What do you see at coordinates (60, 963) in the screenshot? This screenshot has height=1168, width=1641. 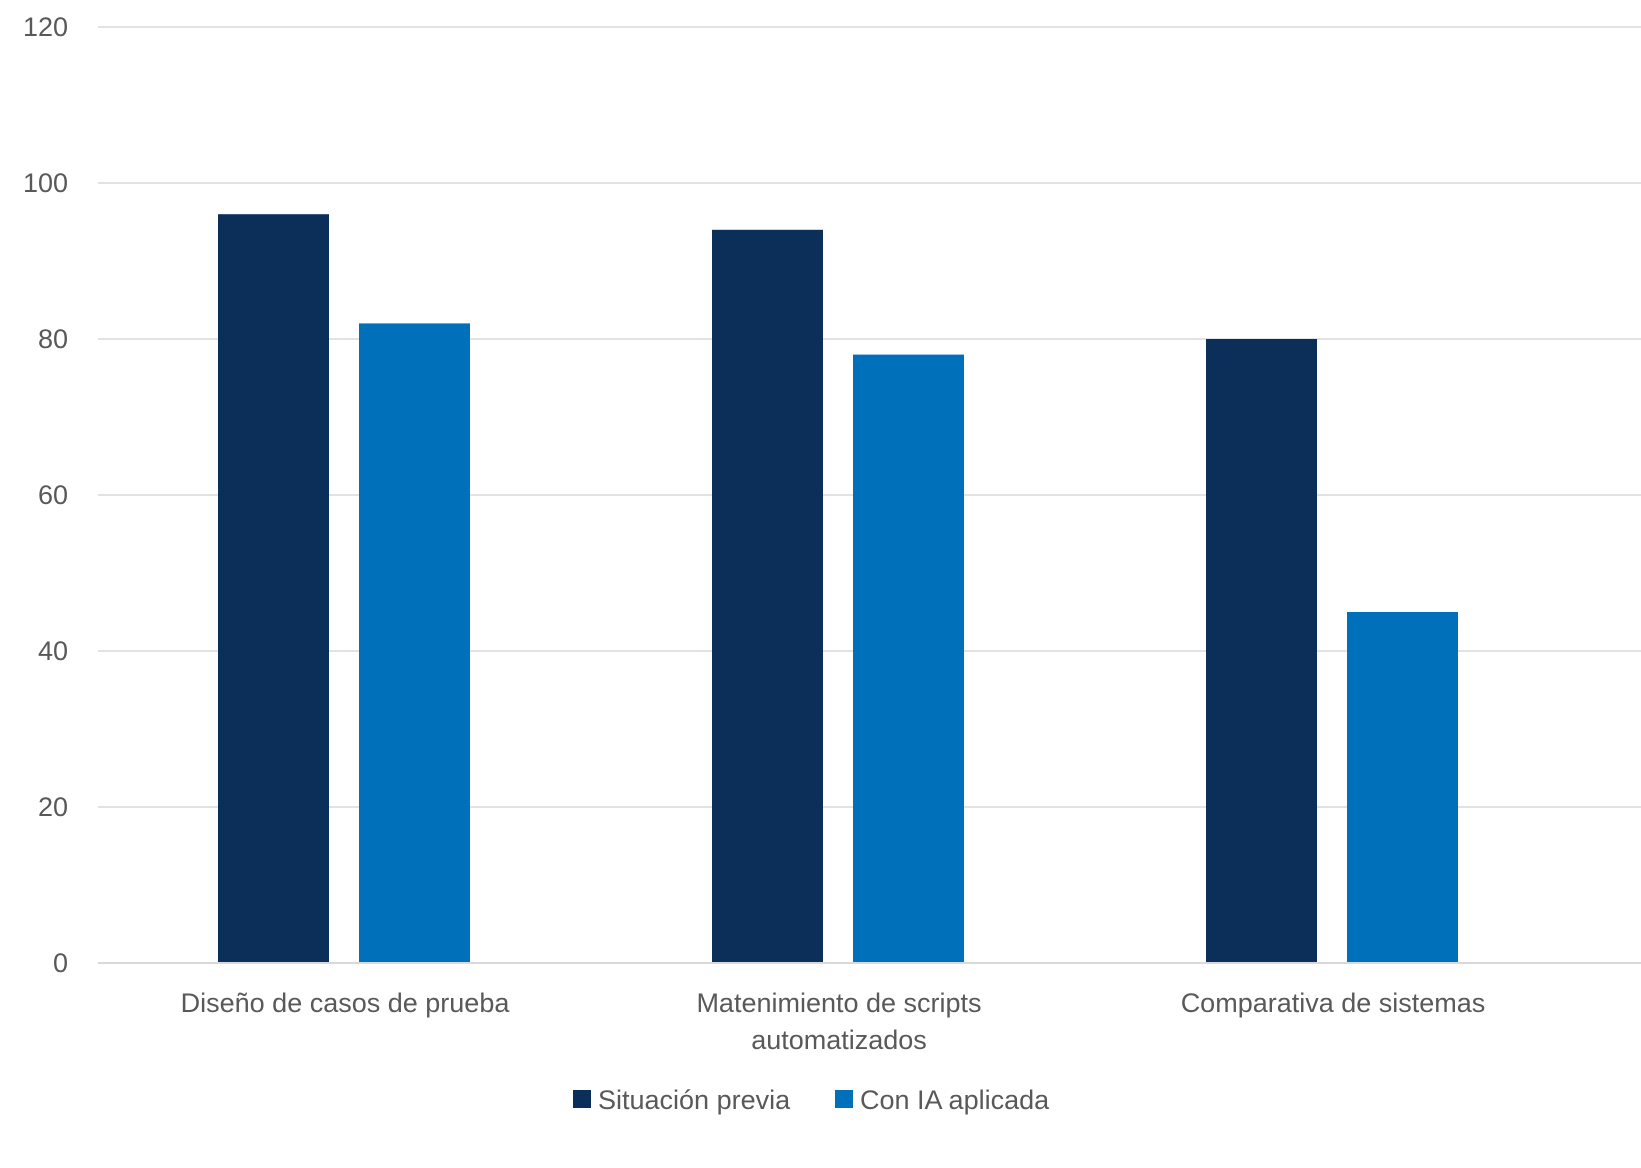 I see `y-tick-label: 0` at bounding box center [60, 963].